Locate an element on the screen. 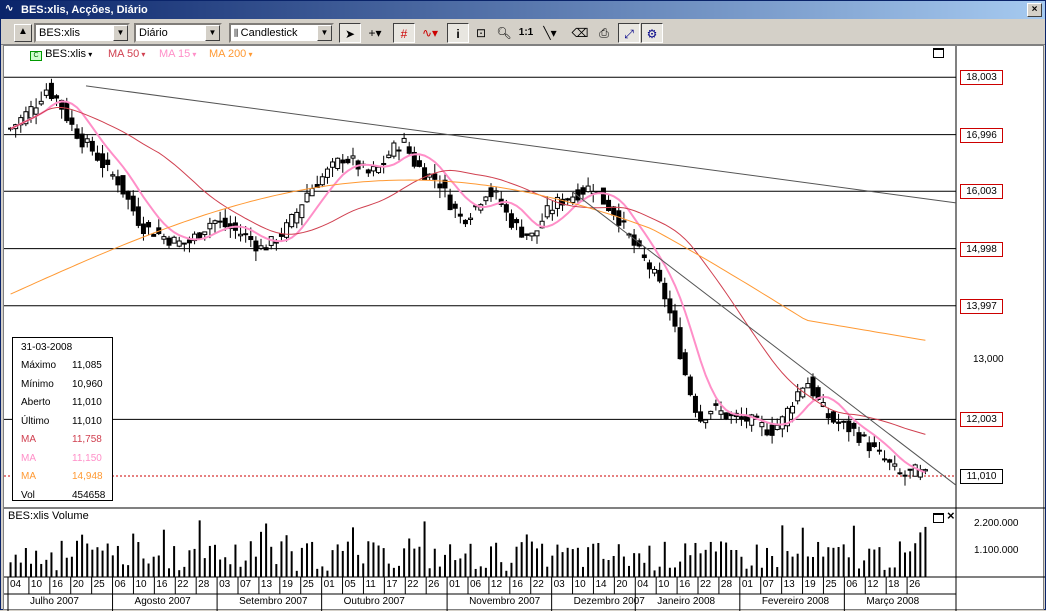 Image resolution: width=1046 pixels, height=611 pixels. legend-ma200: MA 200 ▾ is located at coordinates (231, 54).